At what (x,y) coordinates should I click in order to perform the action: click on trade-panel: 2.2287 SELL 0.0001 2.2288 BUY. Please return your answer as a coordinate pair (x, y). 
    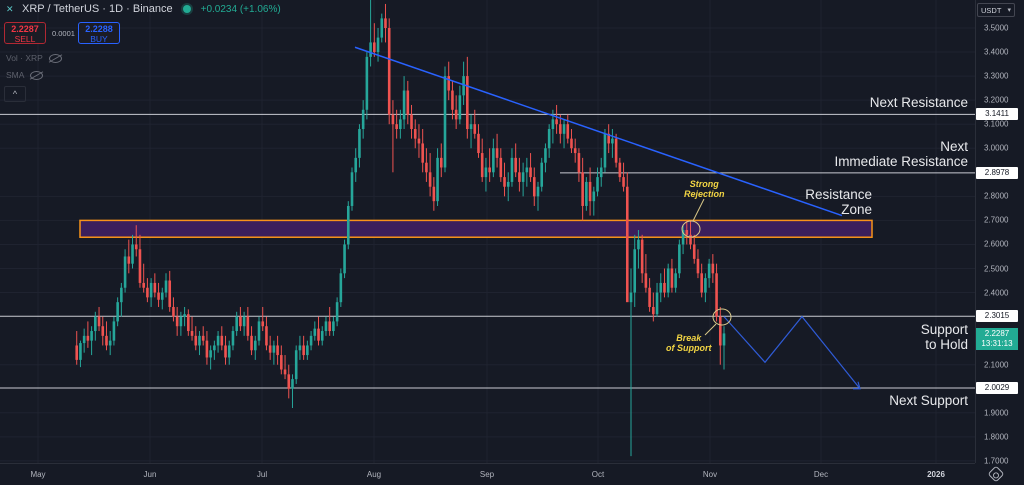
    Looking at the image, I should click on (62, 33).